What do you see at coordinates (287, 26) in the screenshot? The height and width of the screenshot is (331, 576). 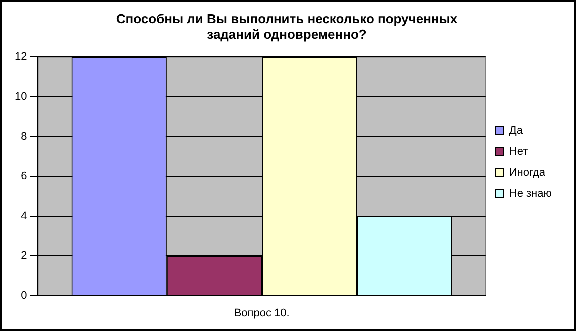 I see `chart-title: Способны ли Вы выполнить несколько порученных заданий одновременно?` at bounding box center [287, 26].